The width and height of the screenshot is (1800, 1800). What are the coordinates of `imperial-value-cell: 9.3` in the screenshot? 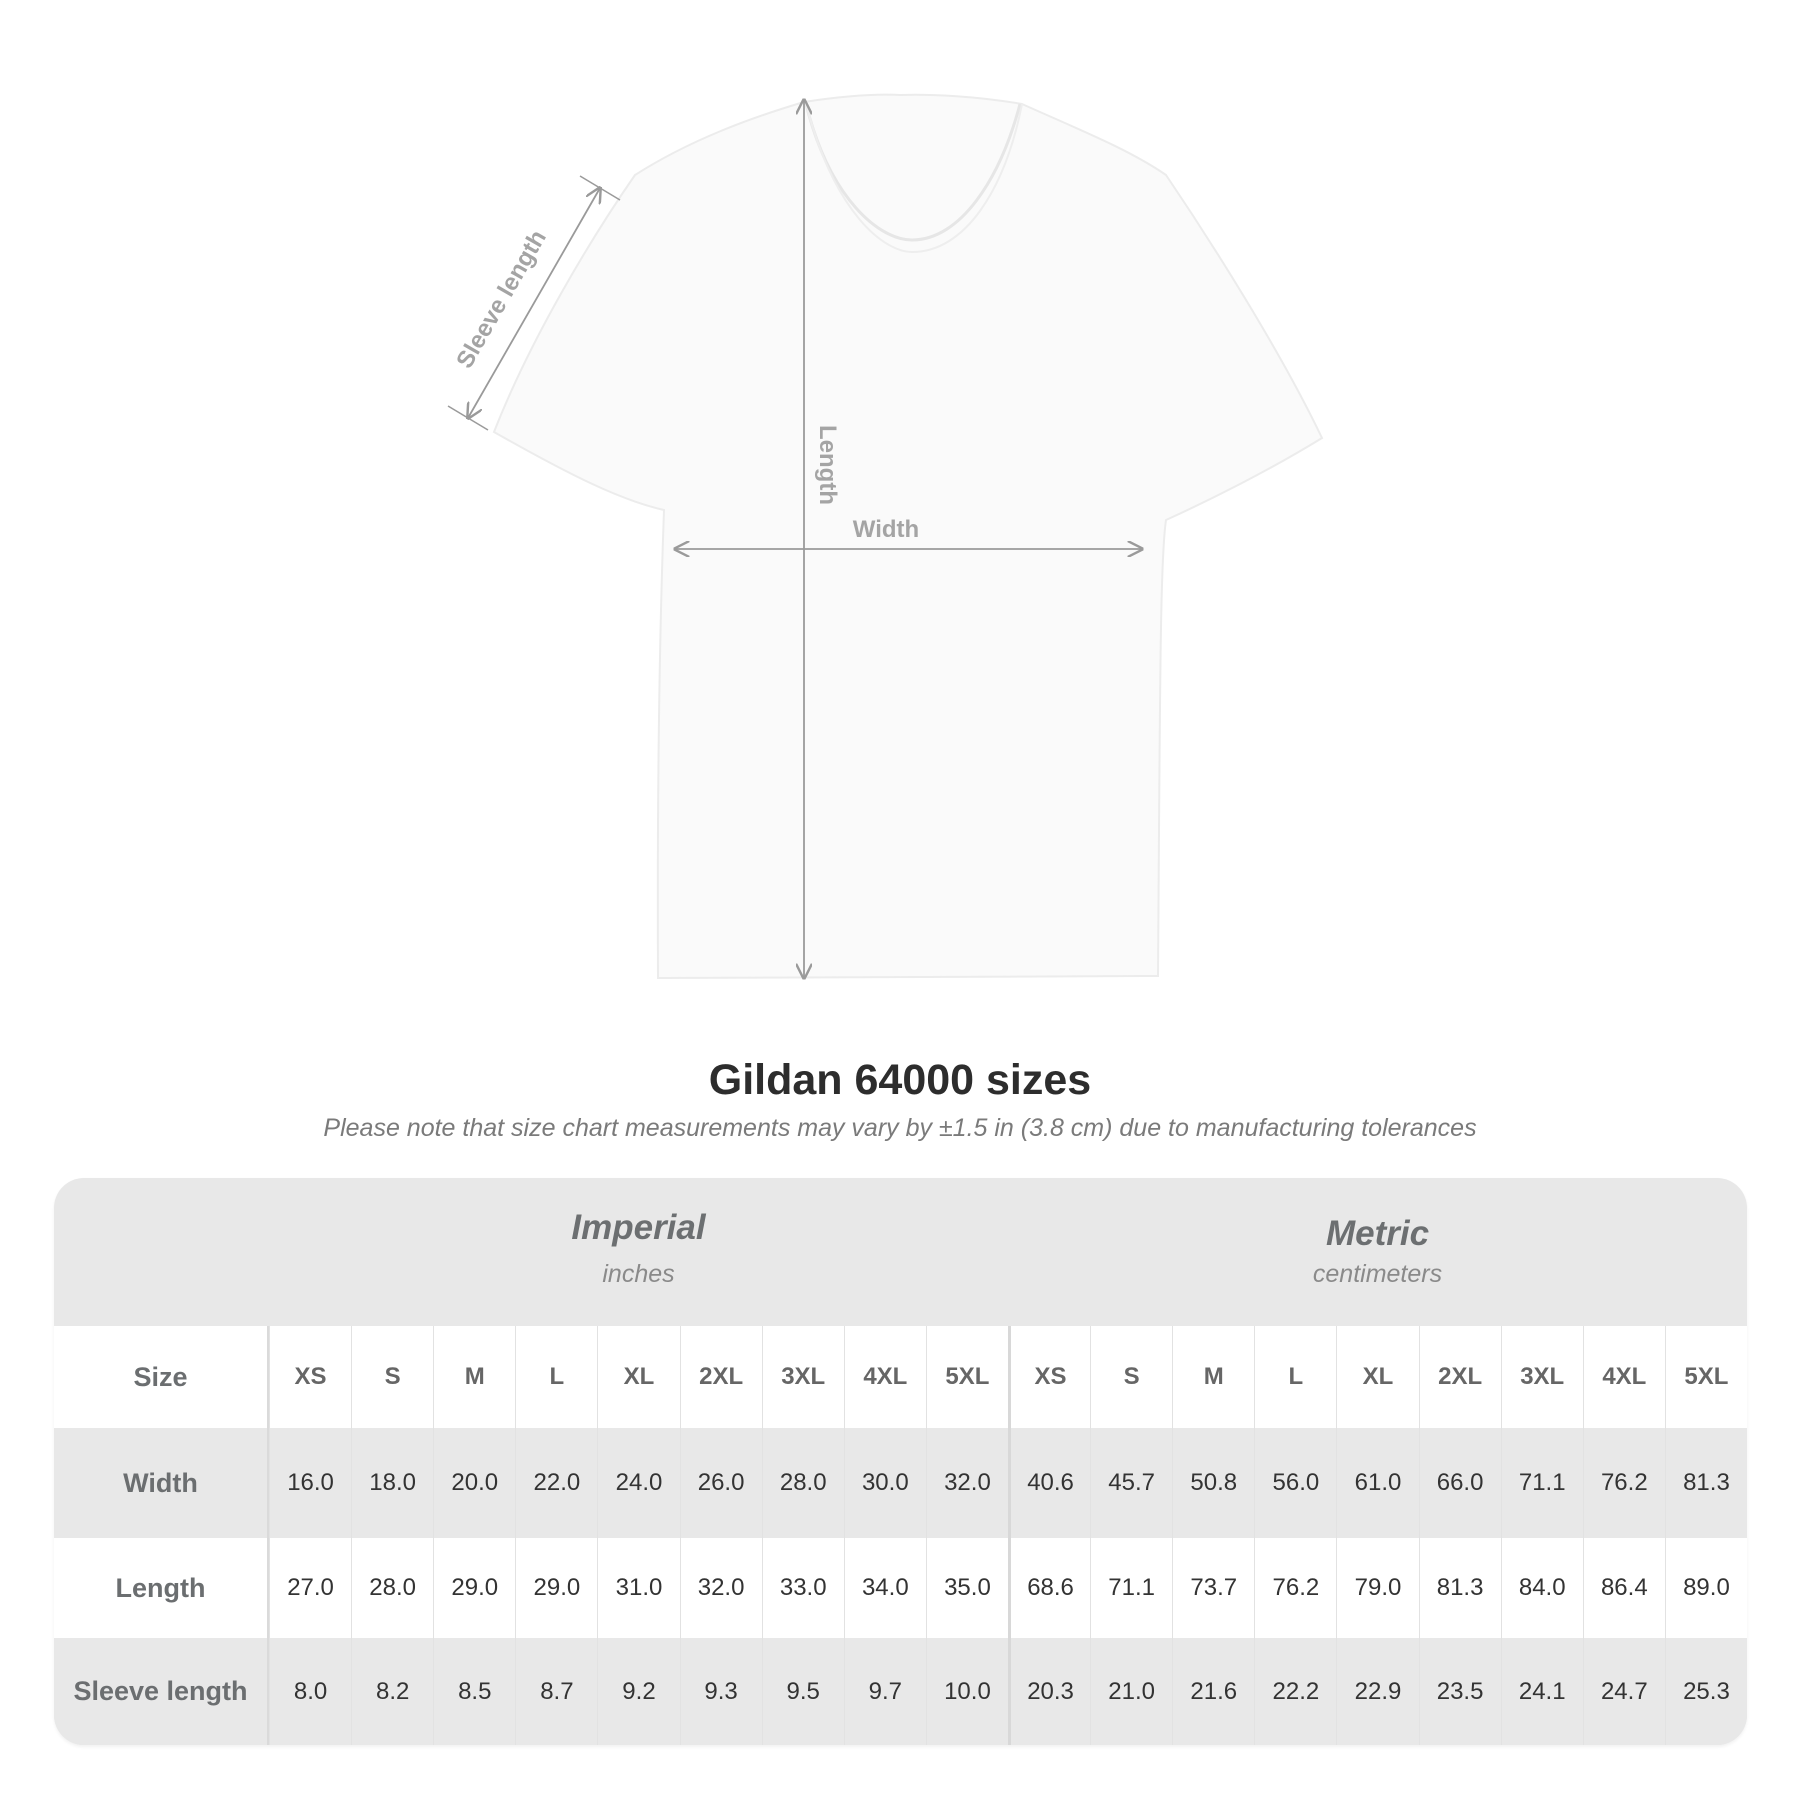 It's located at (720, 1691).